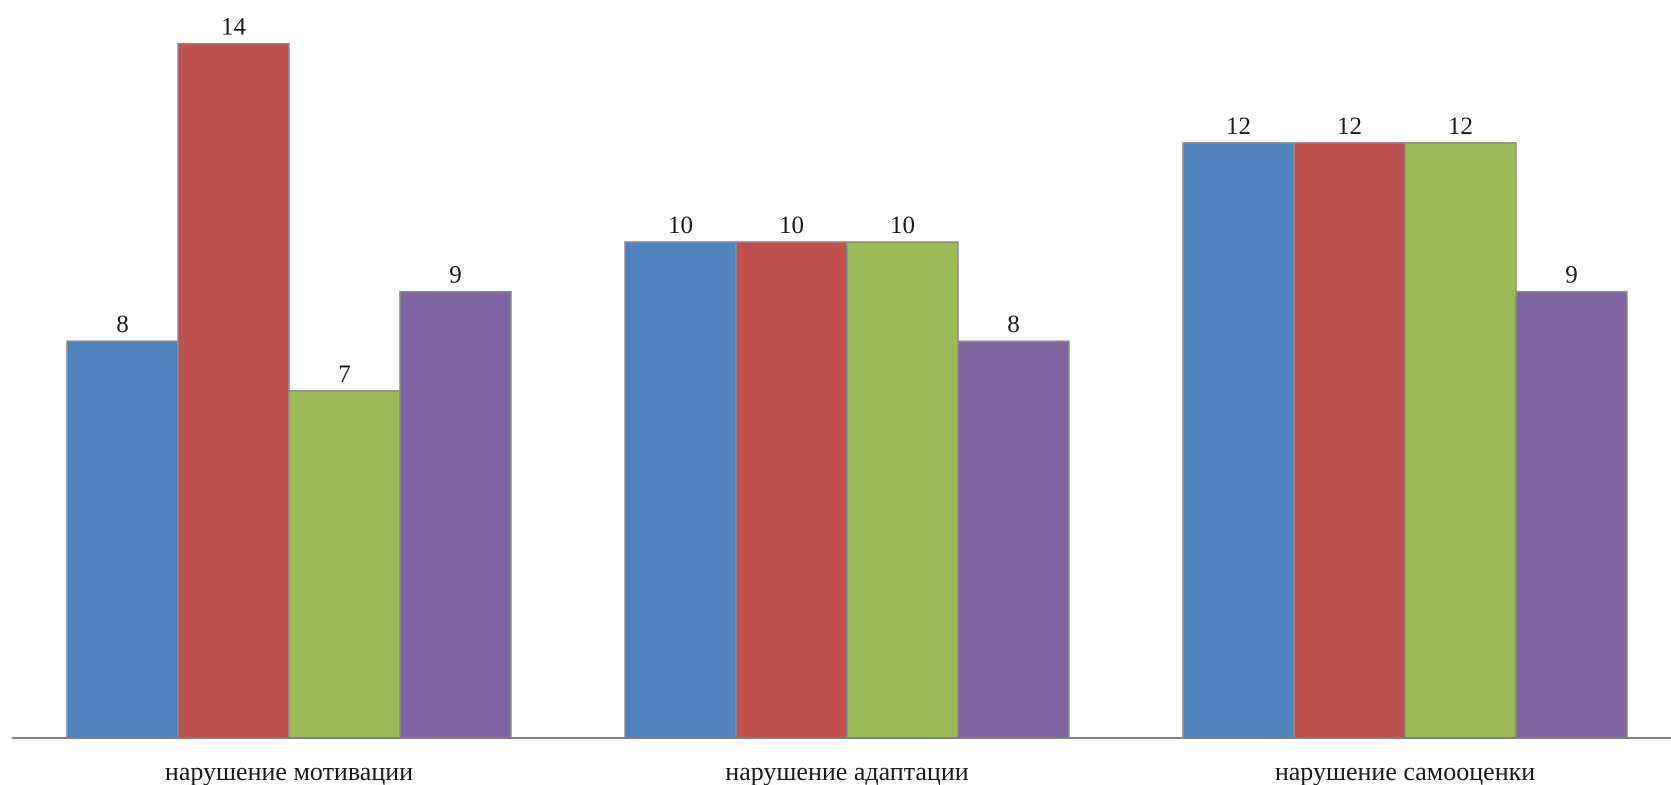 This screenshot has height=785, width=1671. Describe the element at coordinates (1238, 126) in the screenshot. I see `data-label-2-series-0: 12` at that location.